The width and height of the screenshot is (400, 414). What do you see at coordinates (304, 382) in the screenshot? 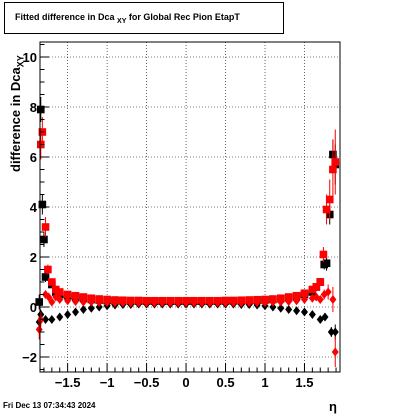
I see `x-tick-label: 1.5` at bounding box center [304, 382].